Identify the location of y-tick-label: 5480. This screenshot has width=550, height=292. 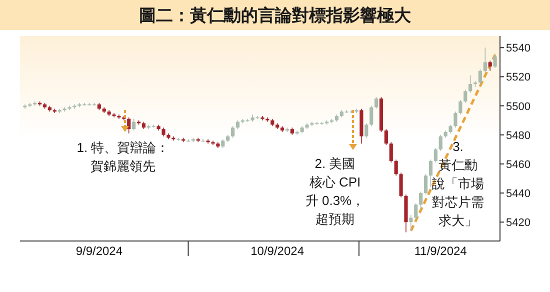
(518, 136).